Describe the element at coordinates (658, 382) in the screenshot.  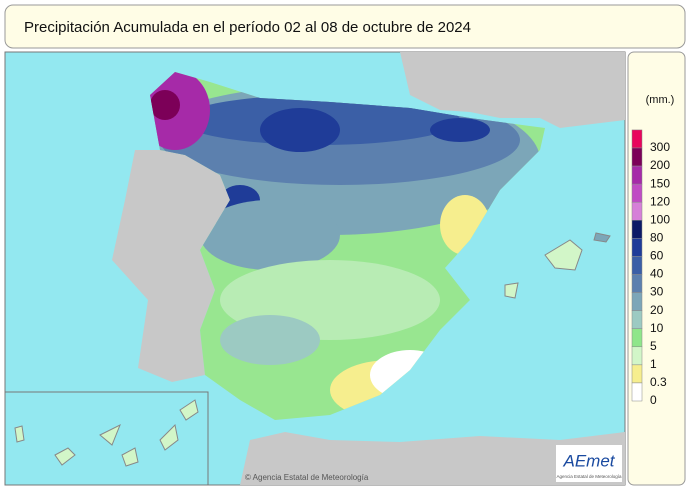
I see `legend-label: 0.3` at that location.